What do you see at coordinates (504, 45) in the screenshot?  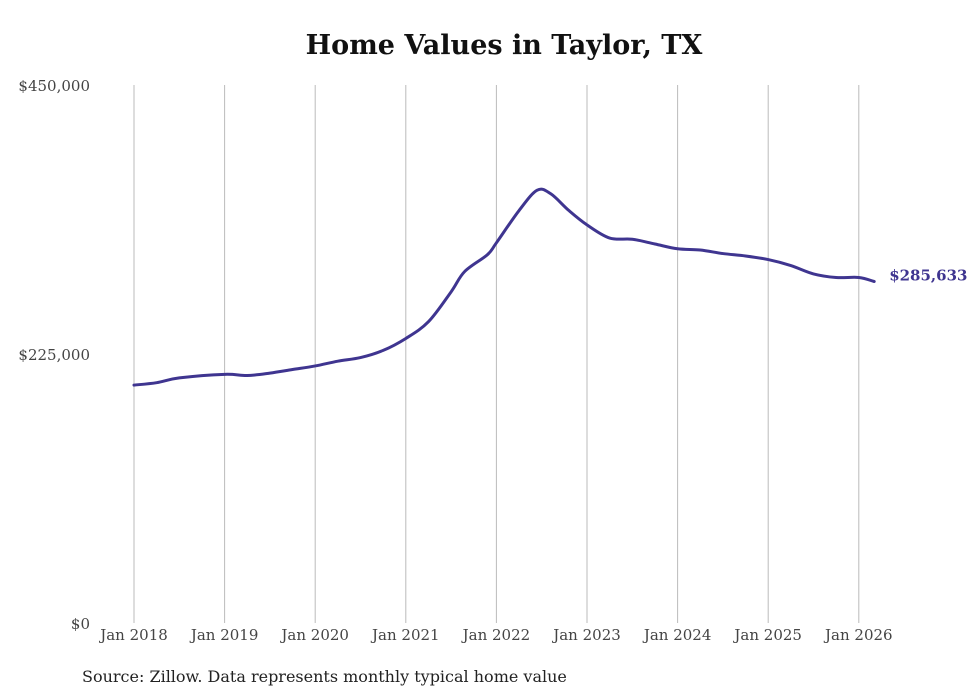 I see `chart-title: Home Values in Taylor, TX` at bounding box center [504, 45].